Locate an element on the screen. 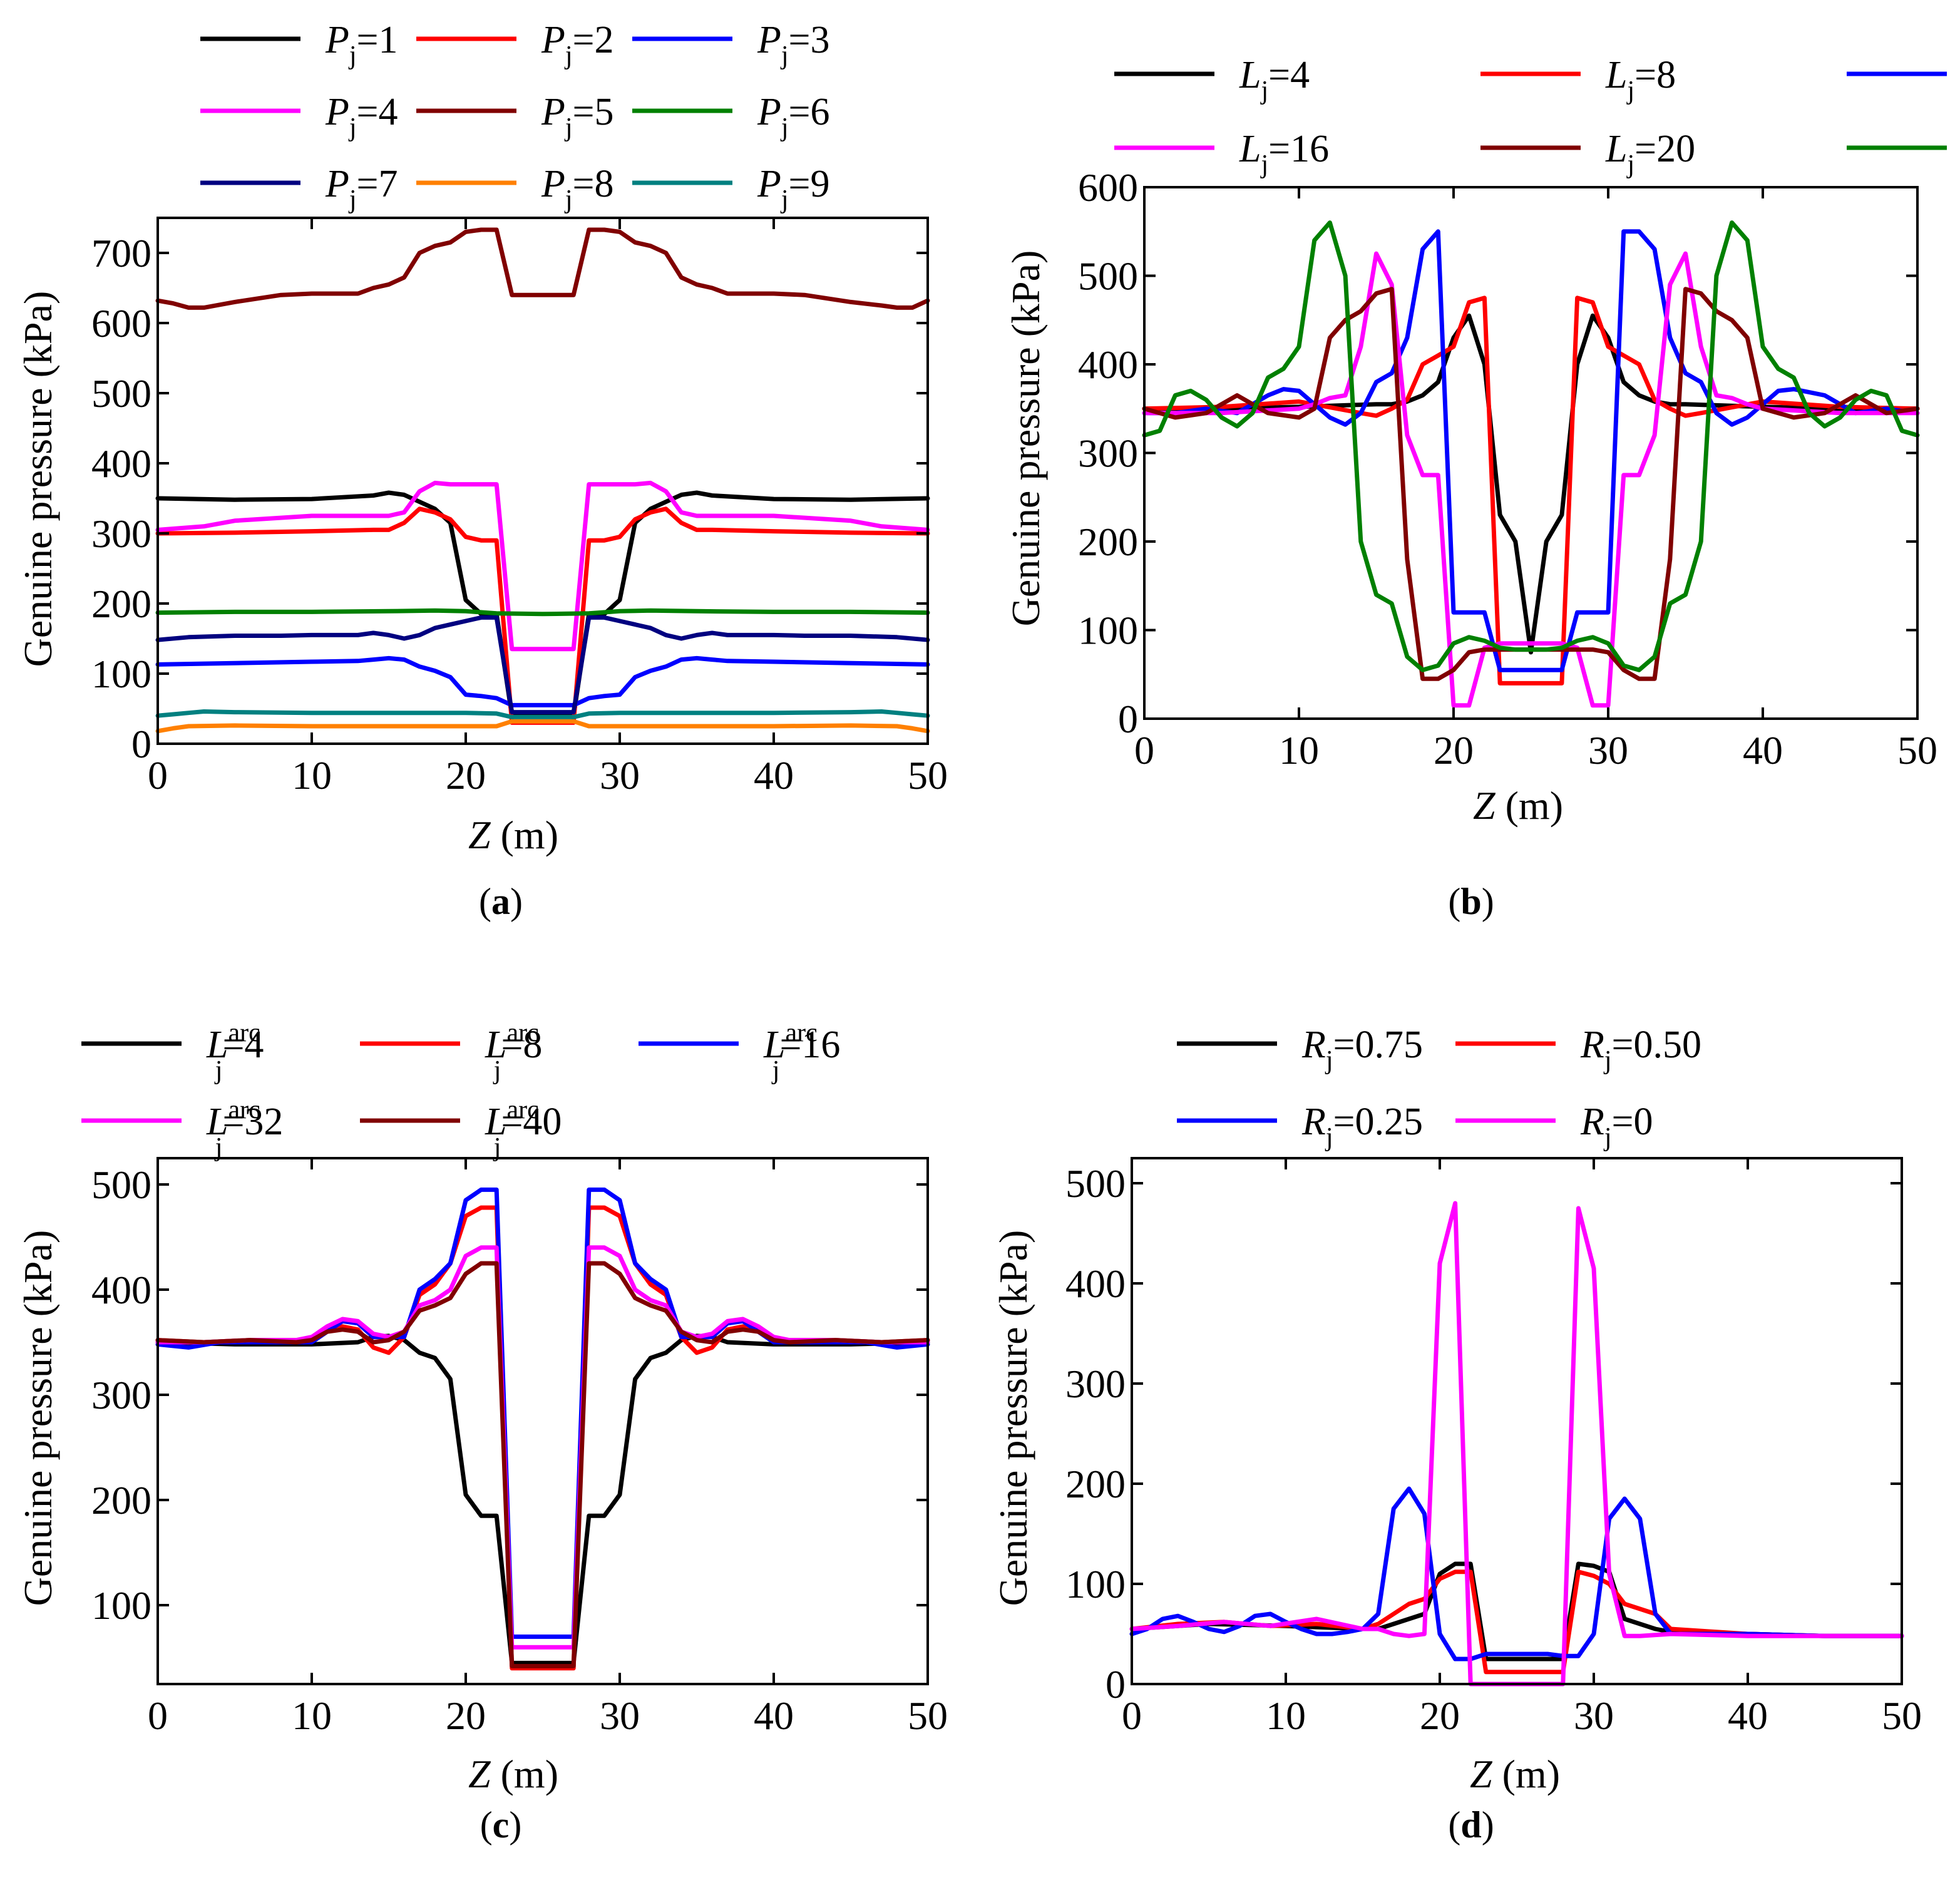  legend-label-c-4: Larc j=32 is located at coordinates (244, 1129).